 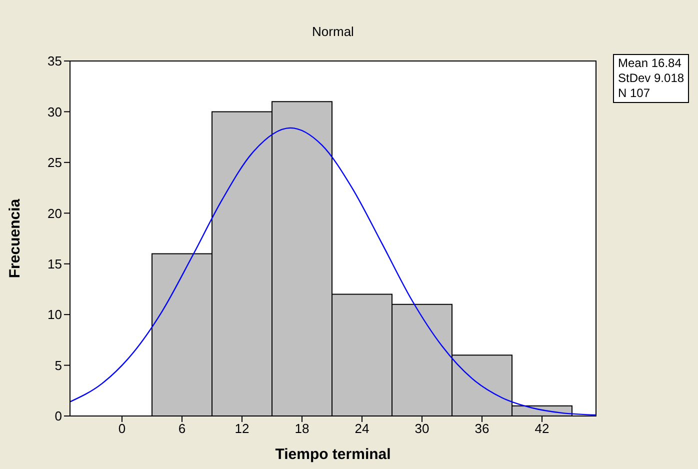 I want to click on y-tick-label: 10, so click(x=55, y=314).